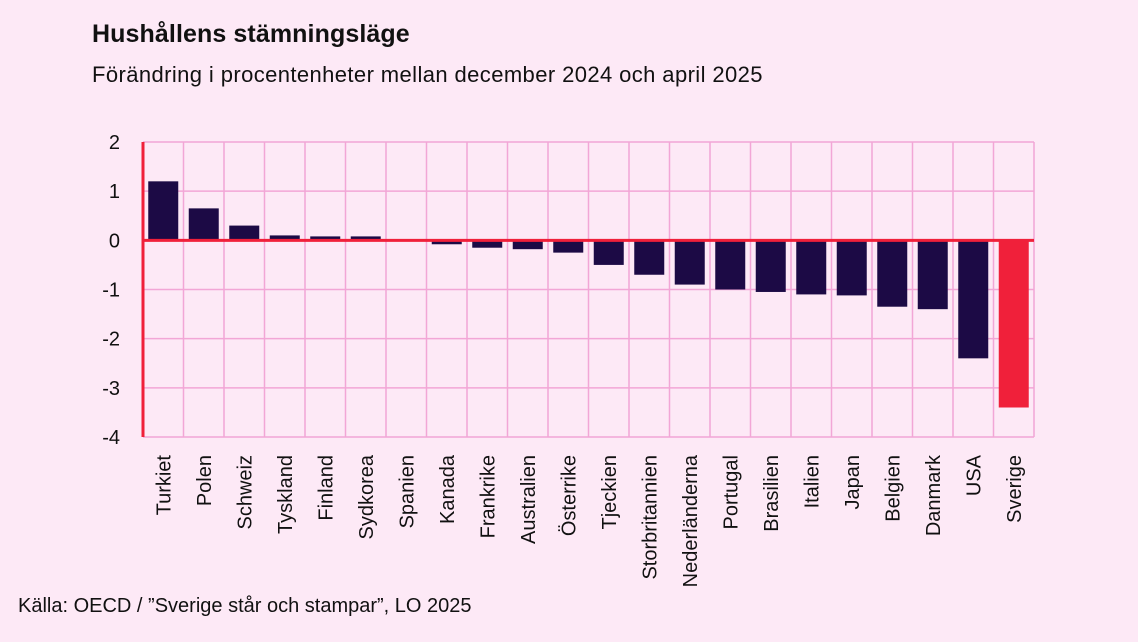 The height and width of the screenshot is (642, 1138). What do you see at coordinates (367, 496) in the screenshot?
I see `x-tick-label: Sydkorea` at bounding box center [367, 496].